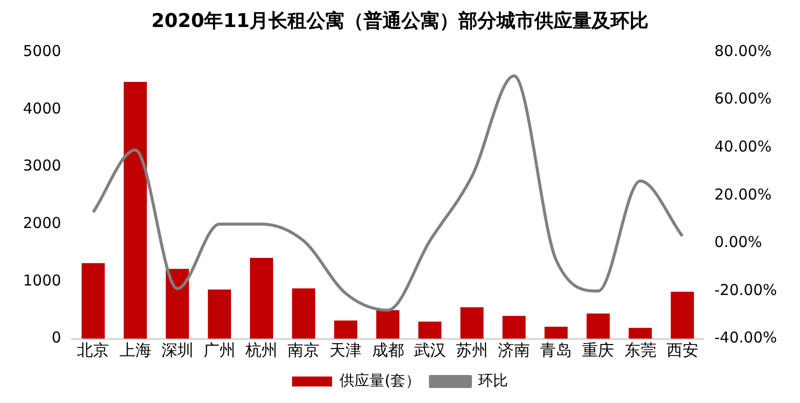  Describe the element at coordinates (514, 350) in the screenshot. I see `x-tick-label: 济南` at that location.